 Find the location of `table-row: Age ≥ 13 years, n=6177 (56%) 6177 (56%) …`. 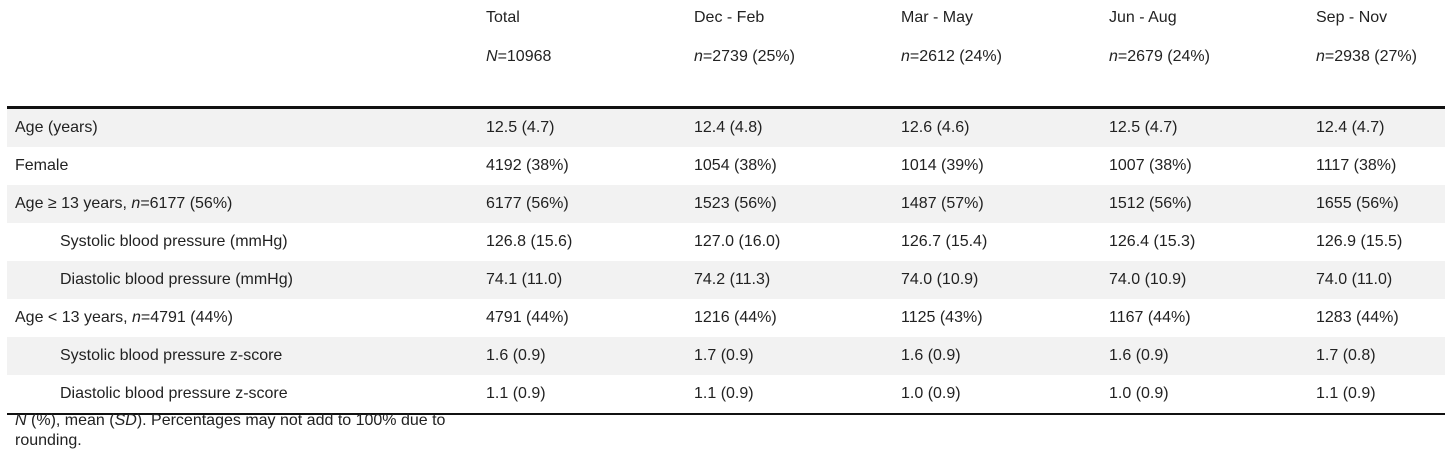

table-row: Age ≥ 13 years, n=6177 (56%) 6177 (56%) … is located at coordinates (726, 204).